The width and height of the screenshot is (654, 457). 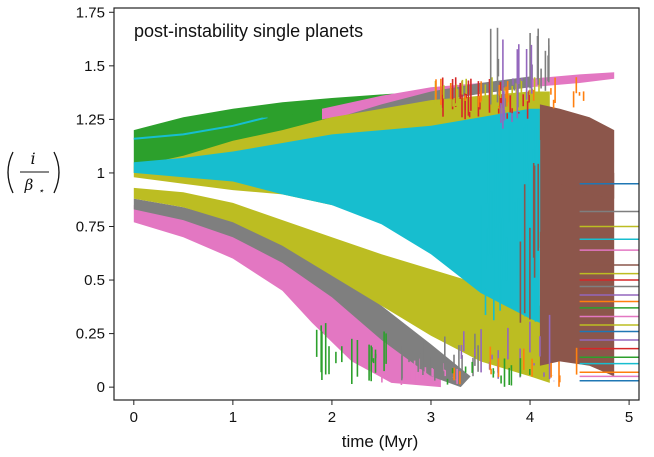 What do you see at coordinates (90, 226) in the screenshot?
I see `y-tick-label: 0.75` at bounding box center [90, 226].